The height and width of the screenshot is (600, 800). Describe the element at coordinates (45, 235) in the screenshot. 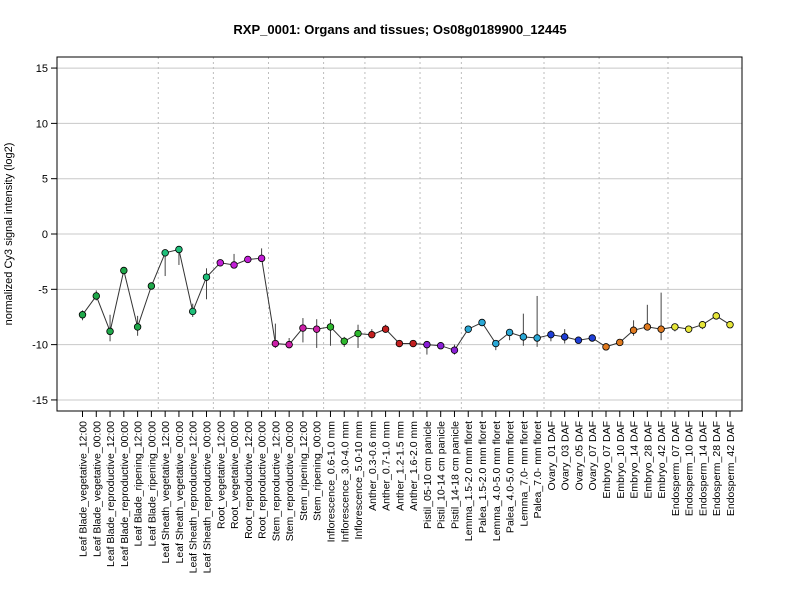

I see `y-tick-label: 0` at that location.